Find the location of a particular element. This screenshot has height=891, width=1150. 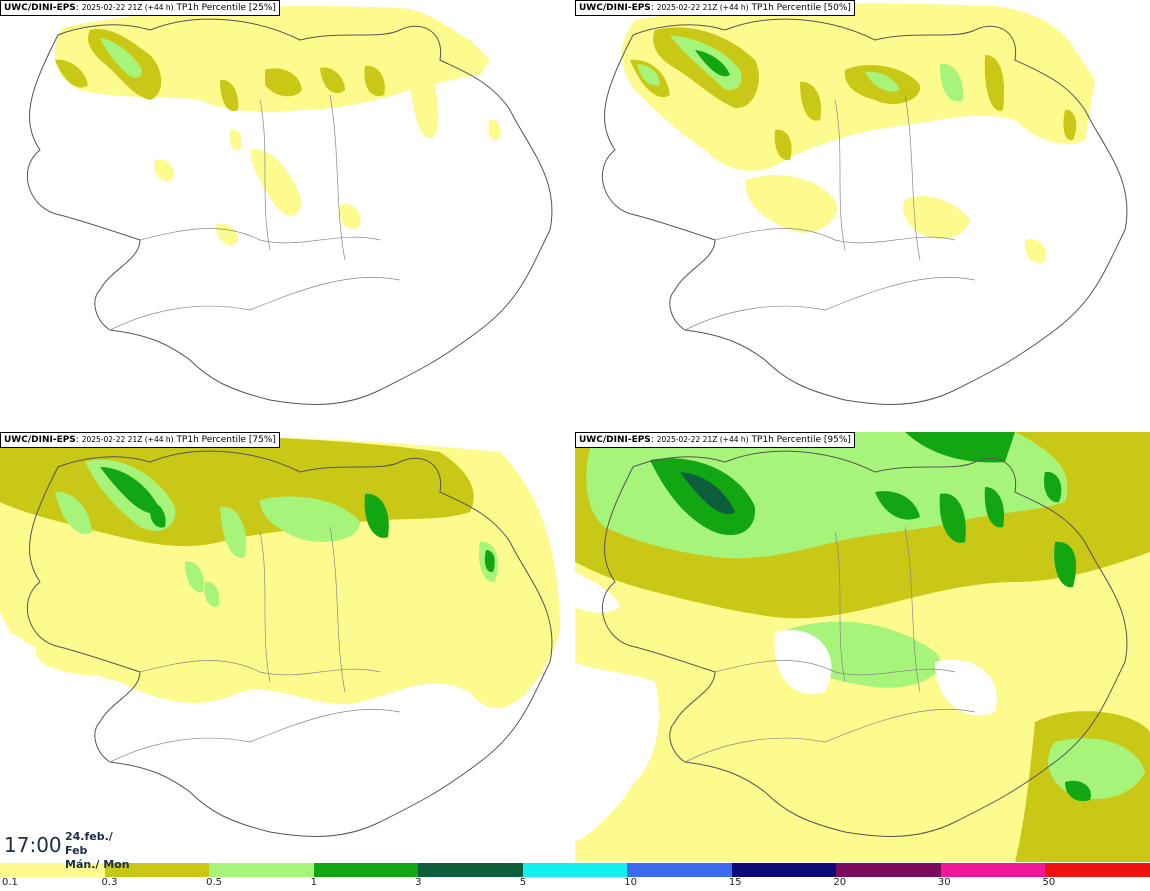

legend-tick-label: 5 is located at coordinates (523, 882).